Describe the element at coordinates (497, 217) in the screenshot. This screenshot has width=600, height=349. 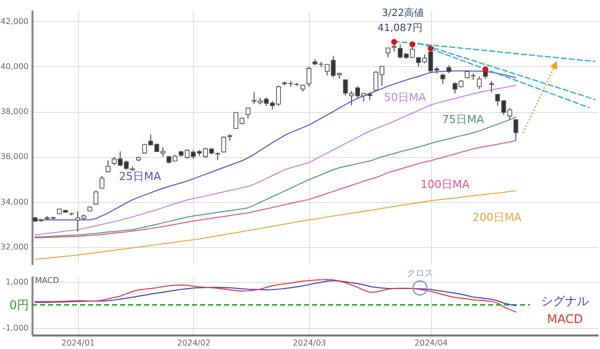
I see `series-label: 200日MA` at that location.